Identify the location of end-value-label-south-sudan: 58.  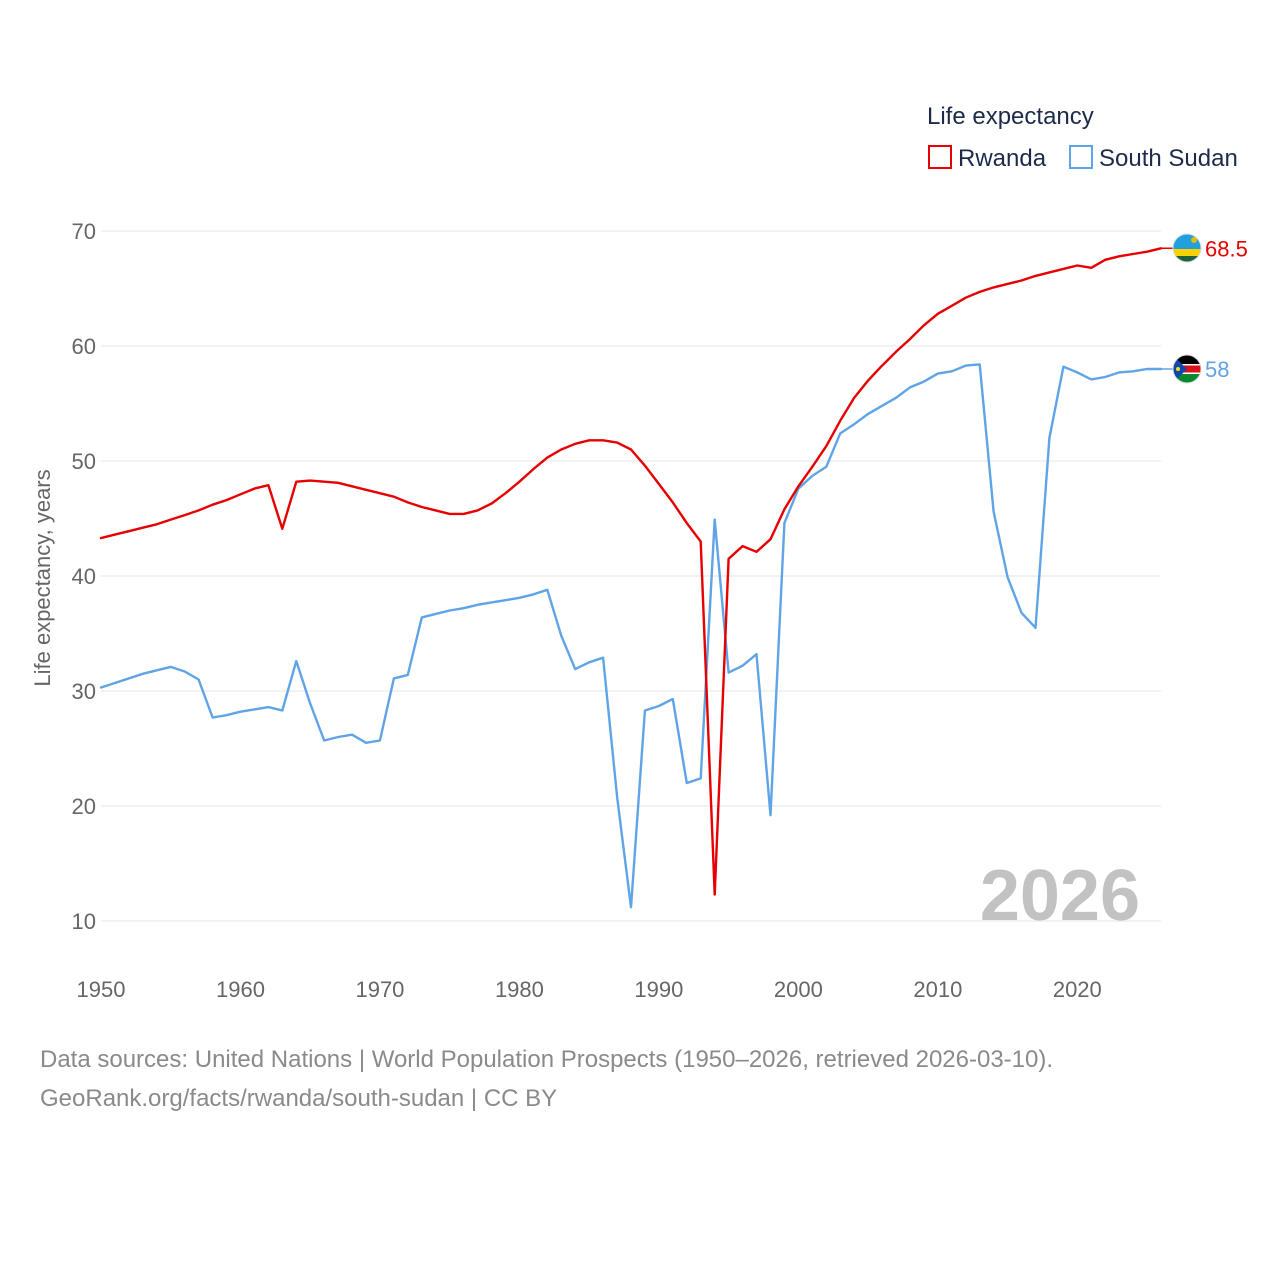
(1217, 369).